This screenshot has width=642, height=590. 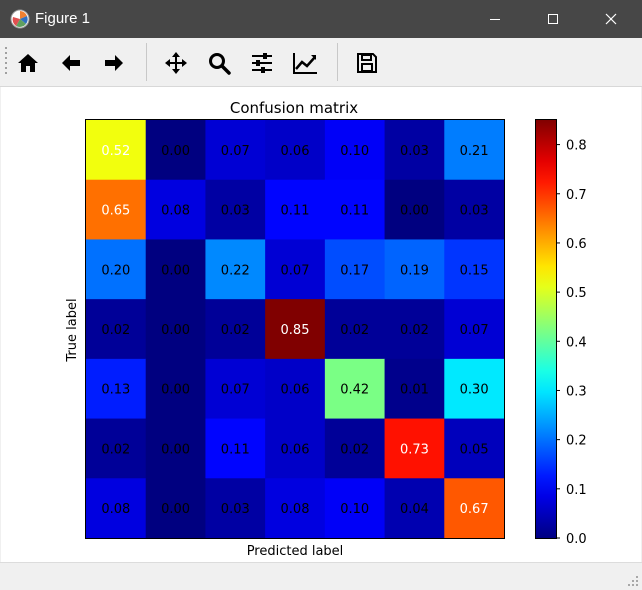 I want to click on back-arrow-icon, so click(x=71, y=63).